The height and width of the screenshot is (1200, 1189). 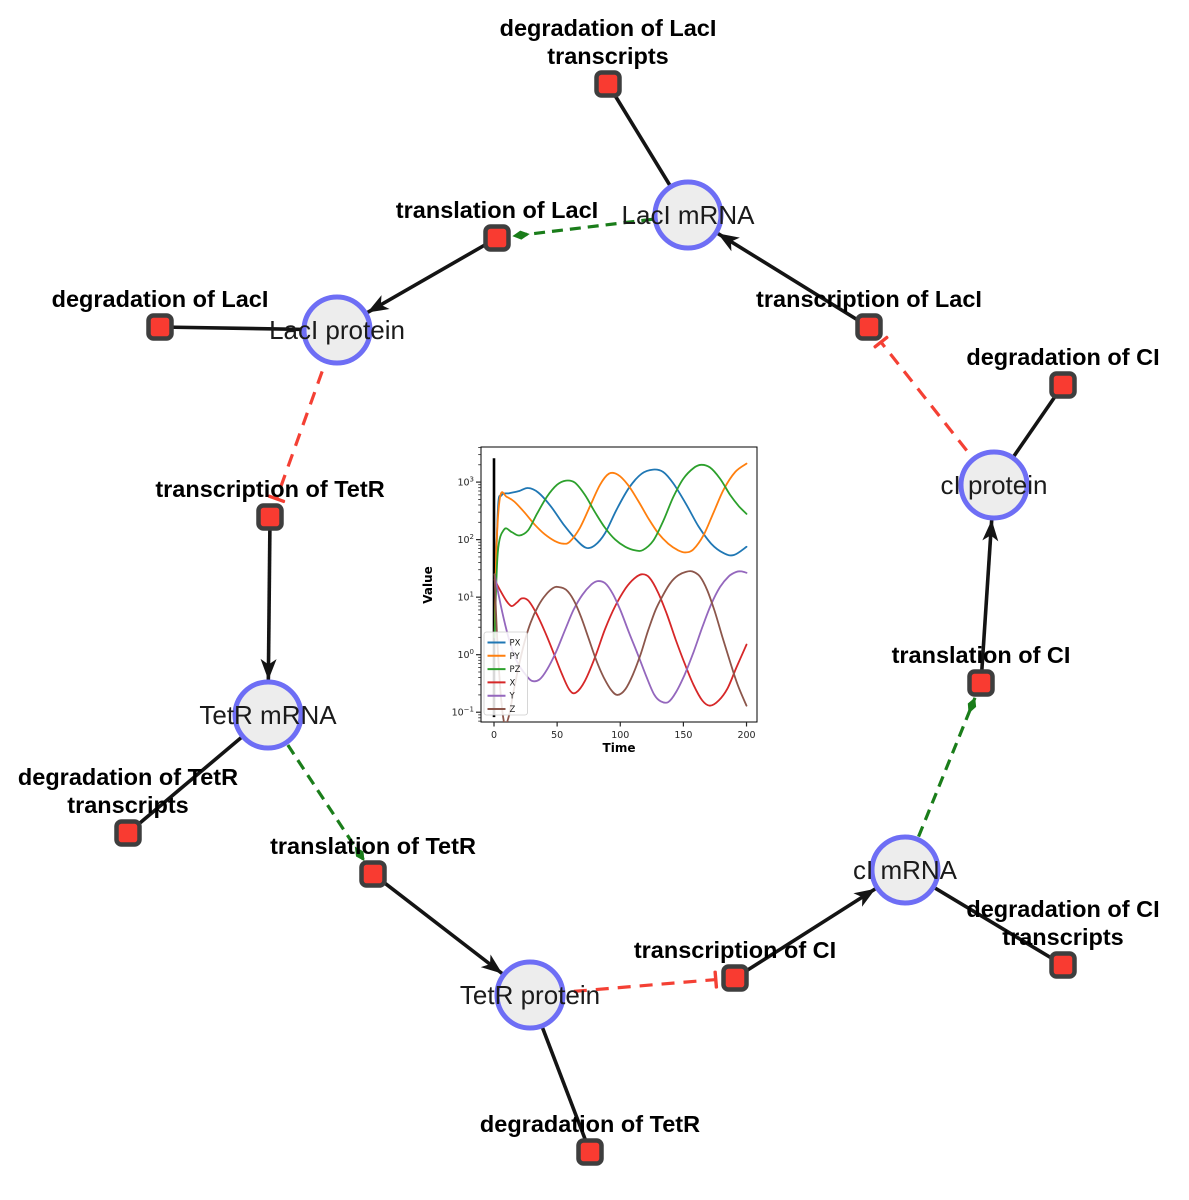 What do you see at coordinates (497, 238) in the screenshot?
I see `reaction-node-translation-of-laci` at bounding box center [497, 238].